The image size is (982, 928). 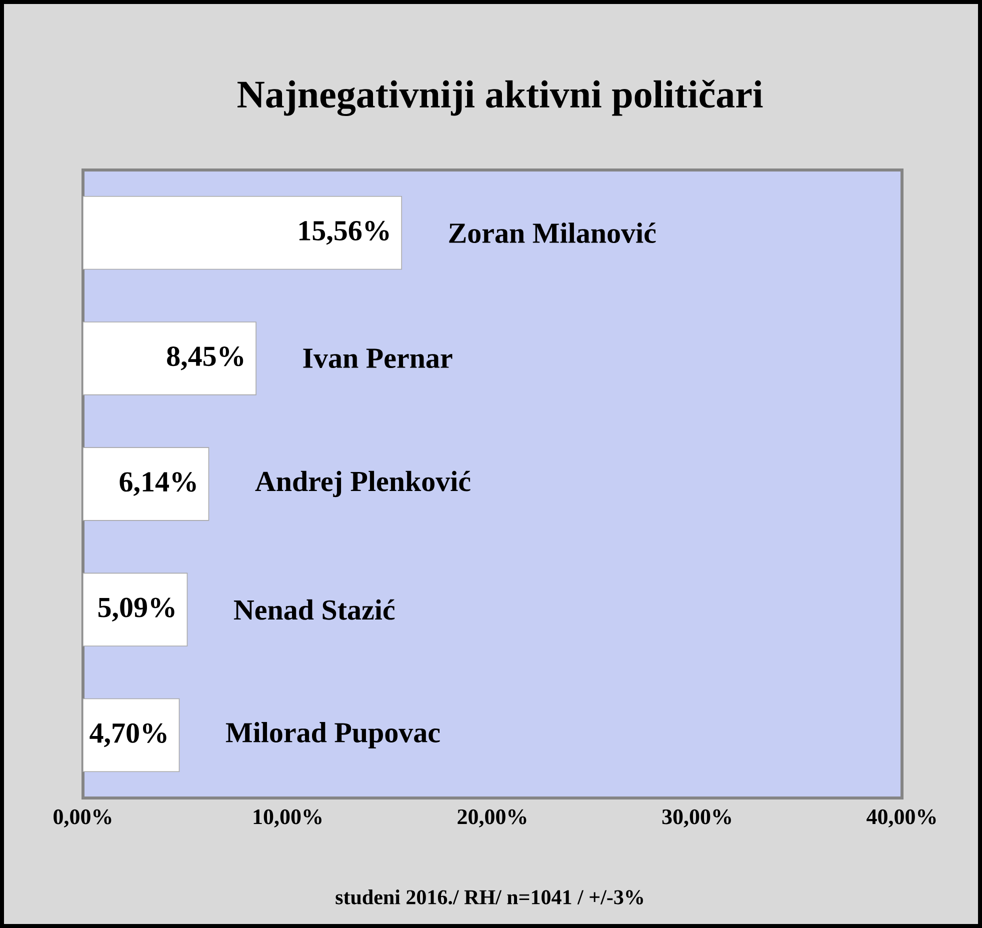 I want to click on data-label: 4,70%, so click(x=128, y=735).